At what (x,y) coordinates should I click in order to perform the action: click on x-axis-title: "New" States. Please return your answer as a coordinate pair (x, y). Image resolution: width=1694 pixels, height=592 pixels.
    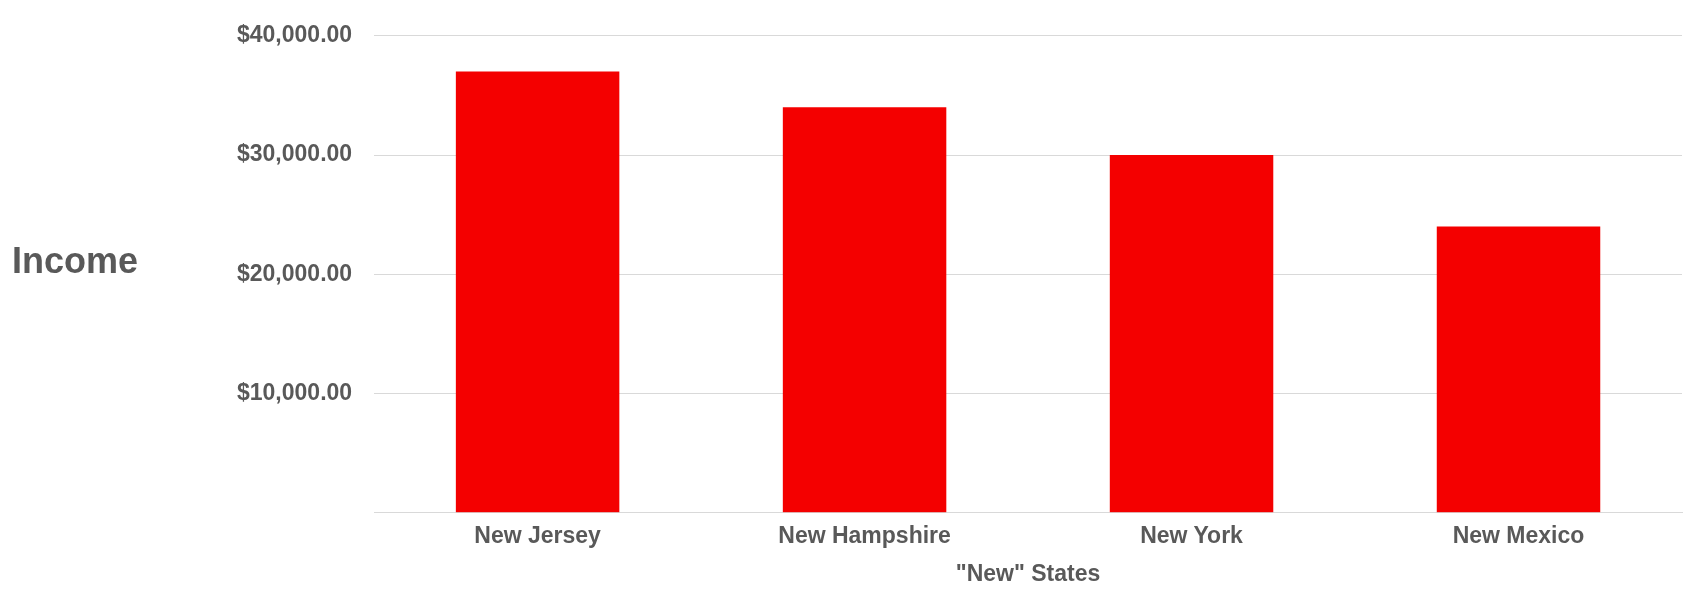
    Looking at the image, I should click on (1028, 572).